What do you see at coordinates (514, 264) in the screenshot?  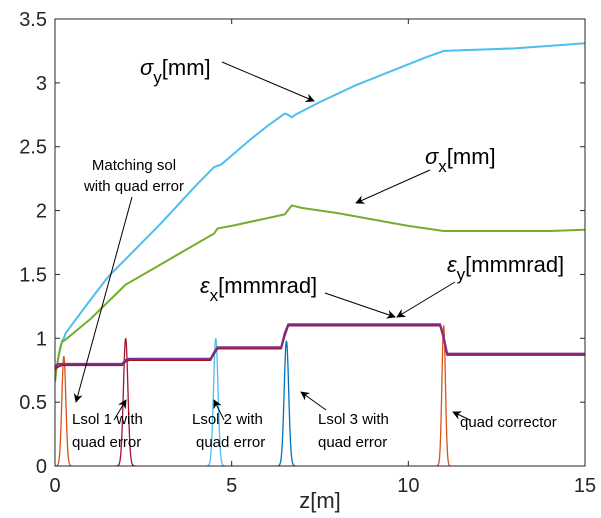 I see `eps-y-unit: [mmmrad]` at bounding box center [514, 264].